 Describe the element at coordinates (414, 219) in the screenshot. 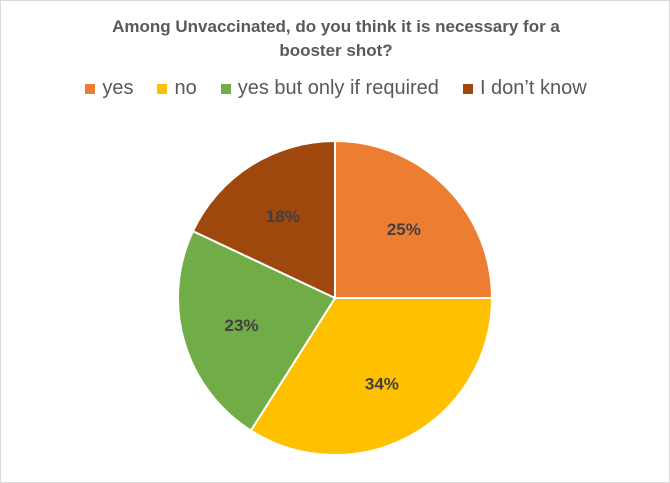

I see `pie-slice-yes` at that location.